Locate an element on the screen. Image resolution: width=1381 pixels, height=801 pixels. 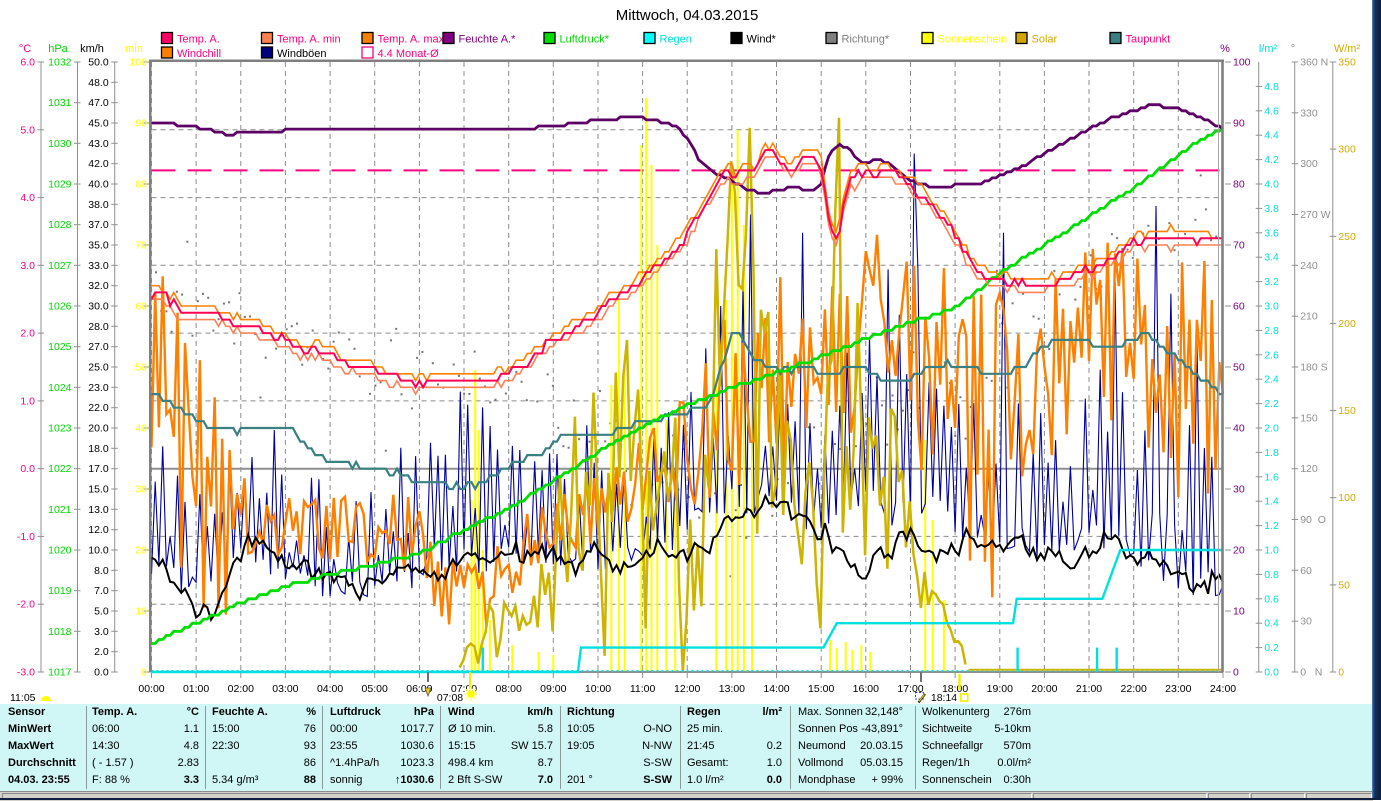
svg-text: Windchill is located at coordinates (199, 54).